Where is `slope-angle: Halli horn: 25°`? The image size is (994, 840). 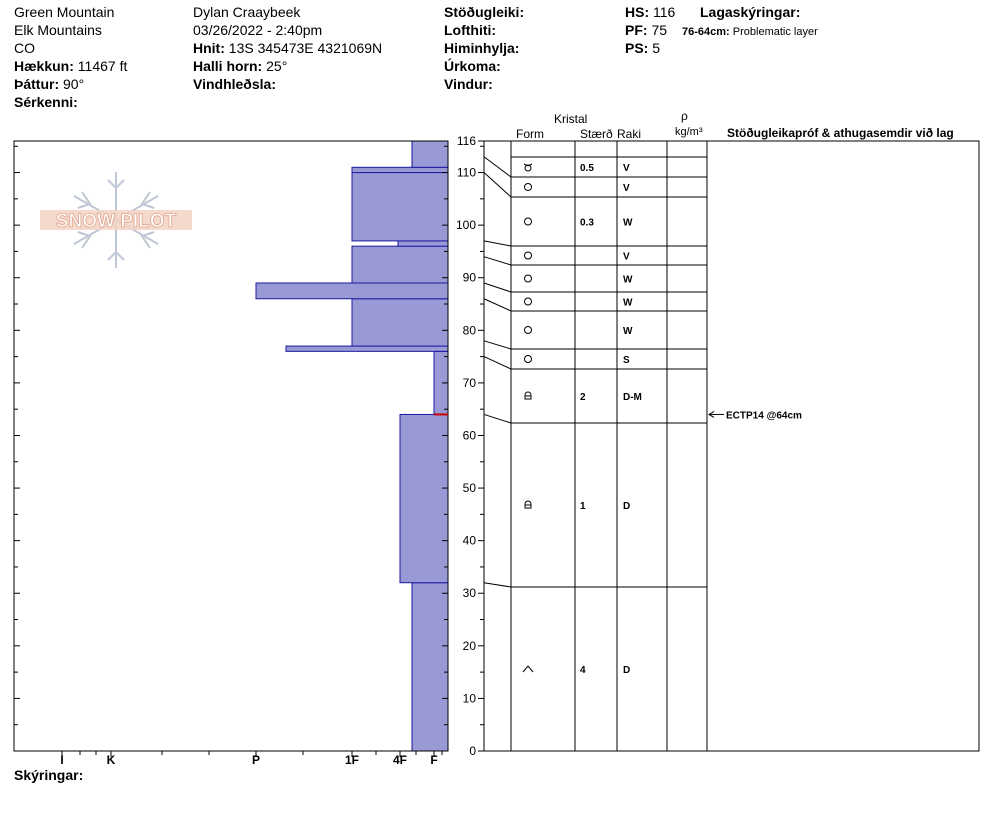 slope-angle: Halli horn: 25° is located at coordinates (240, 66).